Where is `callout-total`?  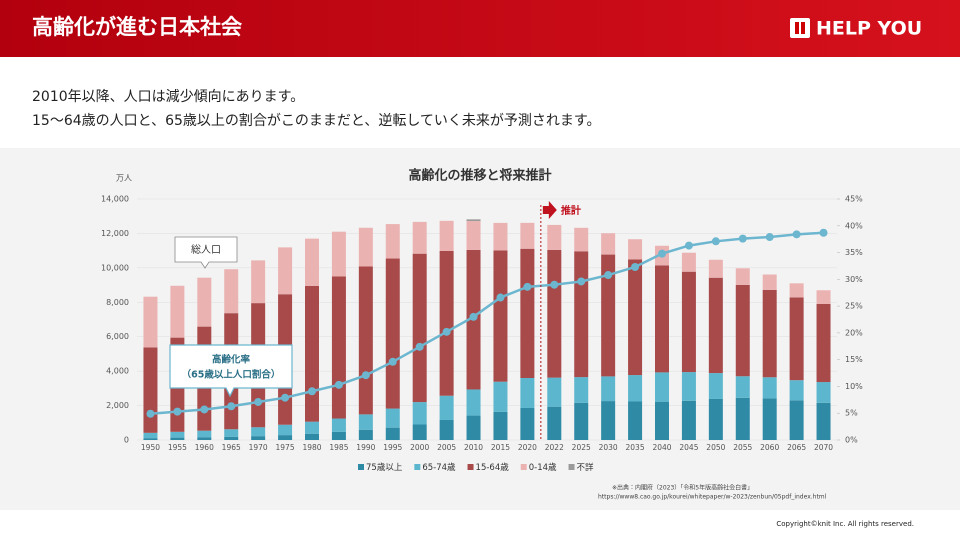 callout-total is located at coordinates (206, 252).